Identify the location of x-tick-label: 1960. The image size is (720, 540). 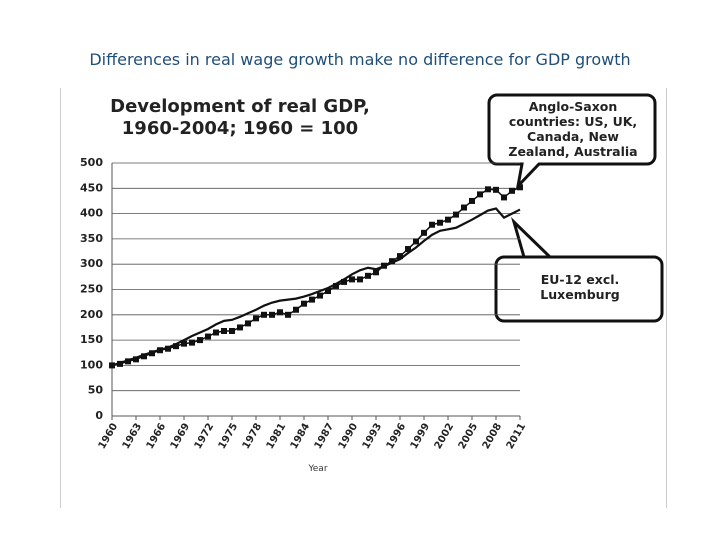
(108, 436).